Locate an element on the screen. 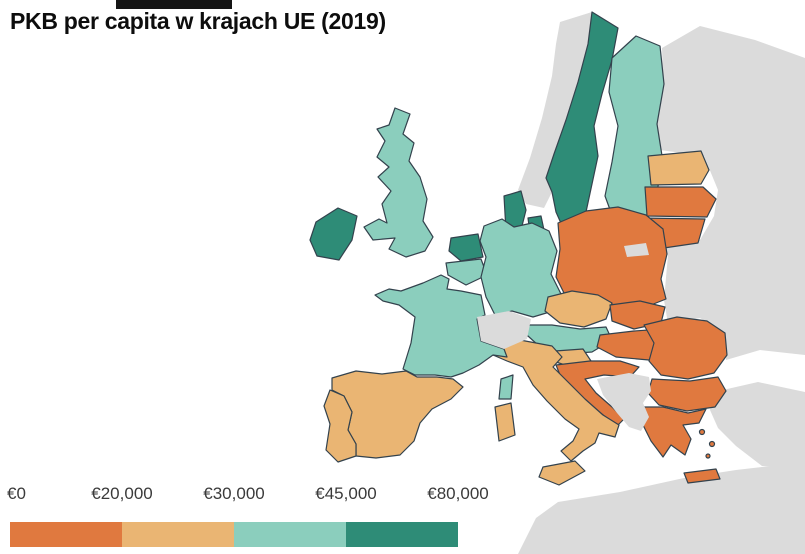 This screenshot has width=805, height=554. top-dark-strip is located at coordinates (174, 4).